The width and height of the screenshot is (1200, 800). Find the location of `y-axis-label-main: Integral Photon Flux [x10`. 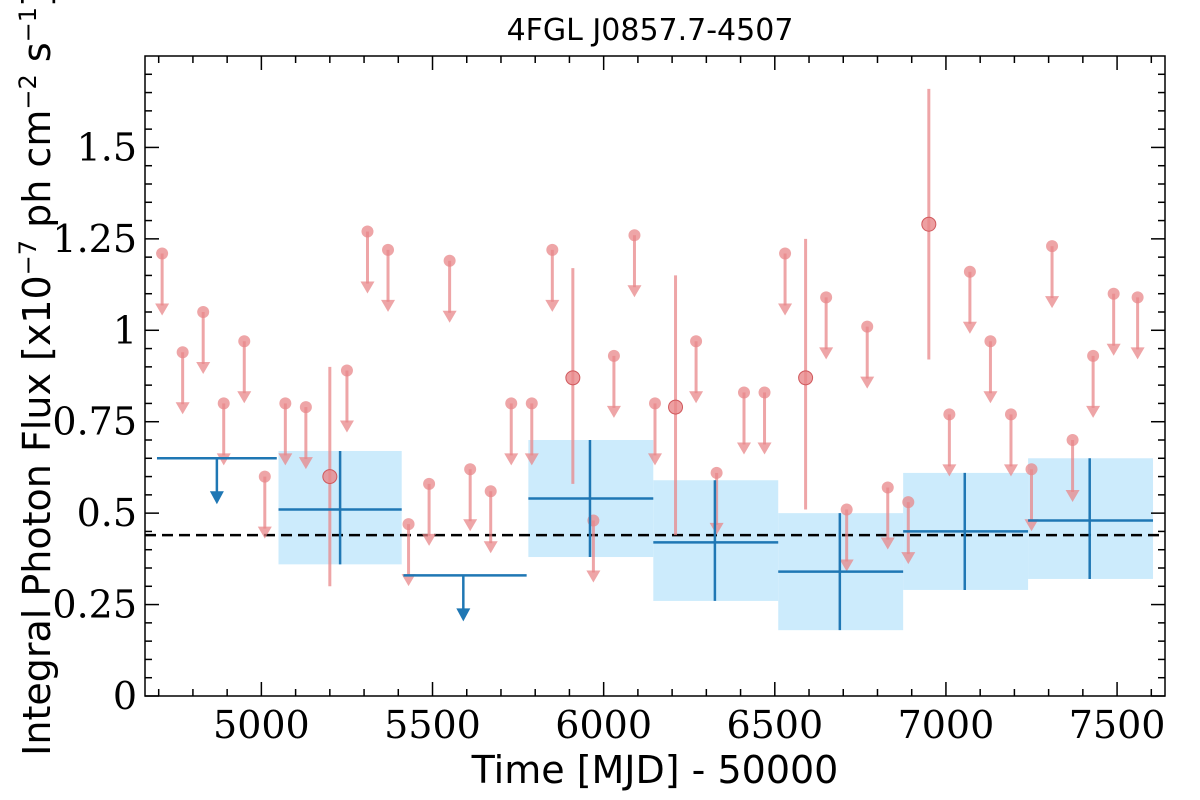

y-axis-label-main: Integral Photon Flux [x10 is located at coordinates (37, 515).